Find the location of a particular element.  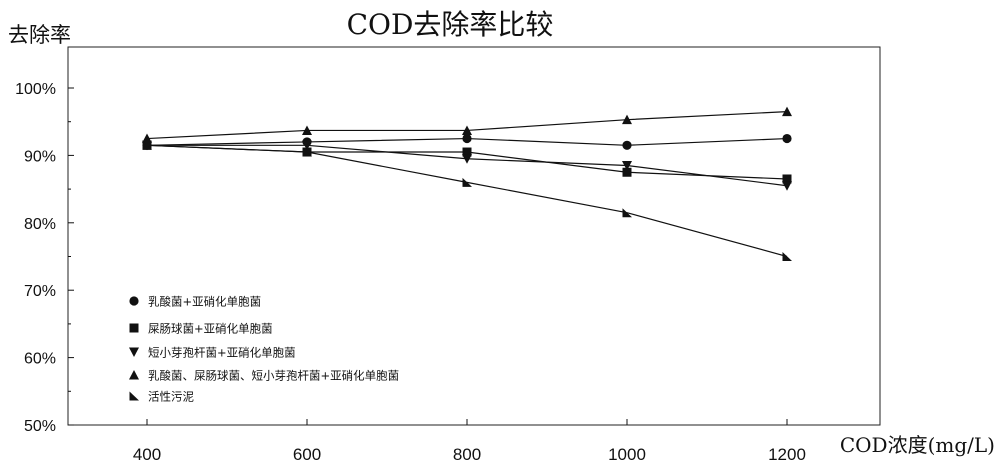

y-tick-label: 100% is located at coordinates (35, 89).